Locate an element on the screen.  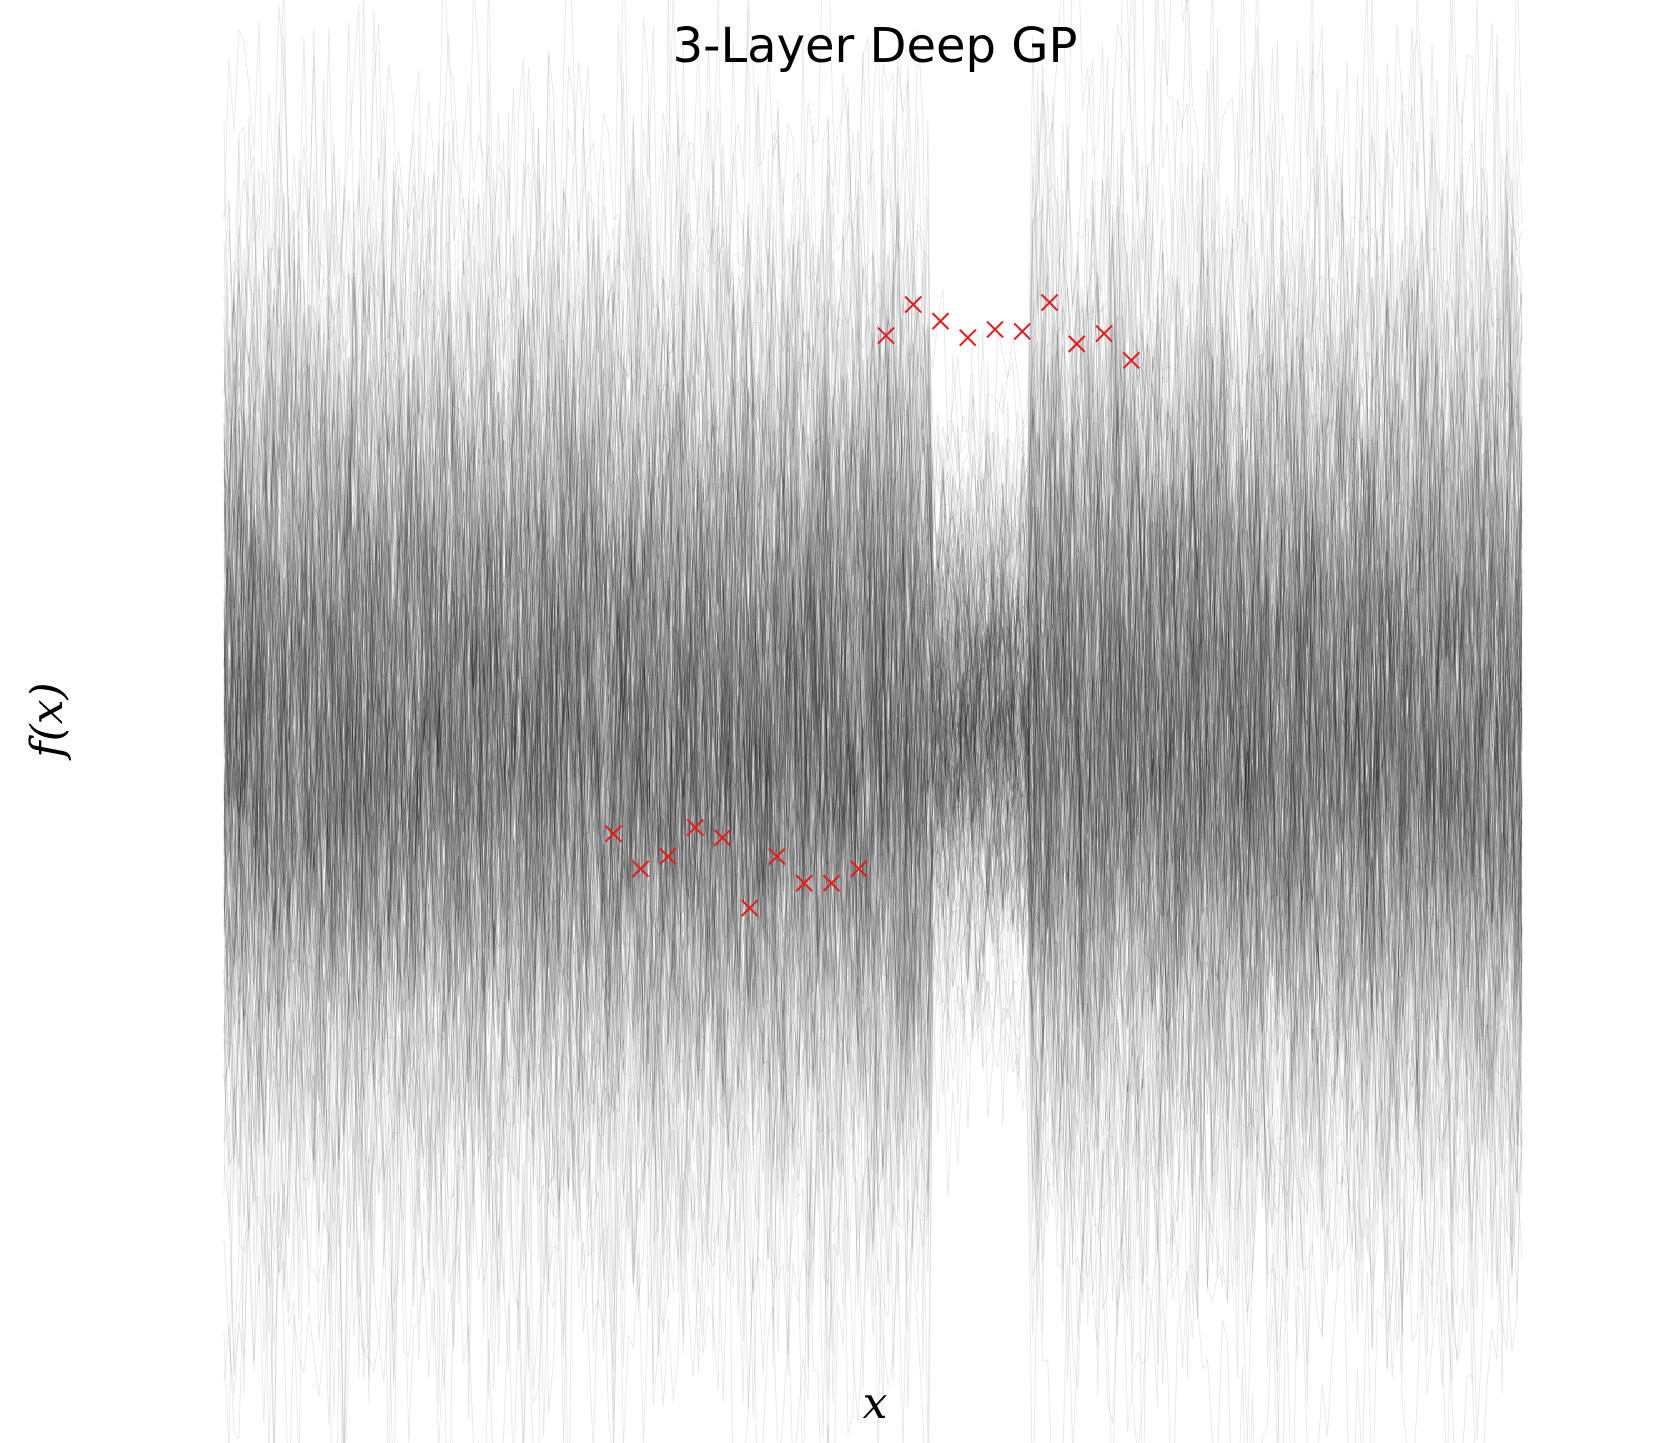
observation-markers is located at coordinates (872, 605).